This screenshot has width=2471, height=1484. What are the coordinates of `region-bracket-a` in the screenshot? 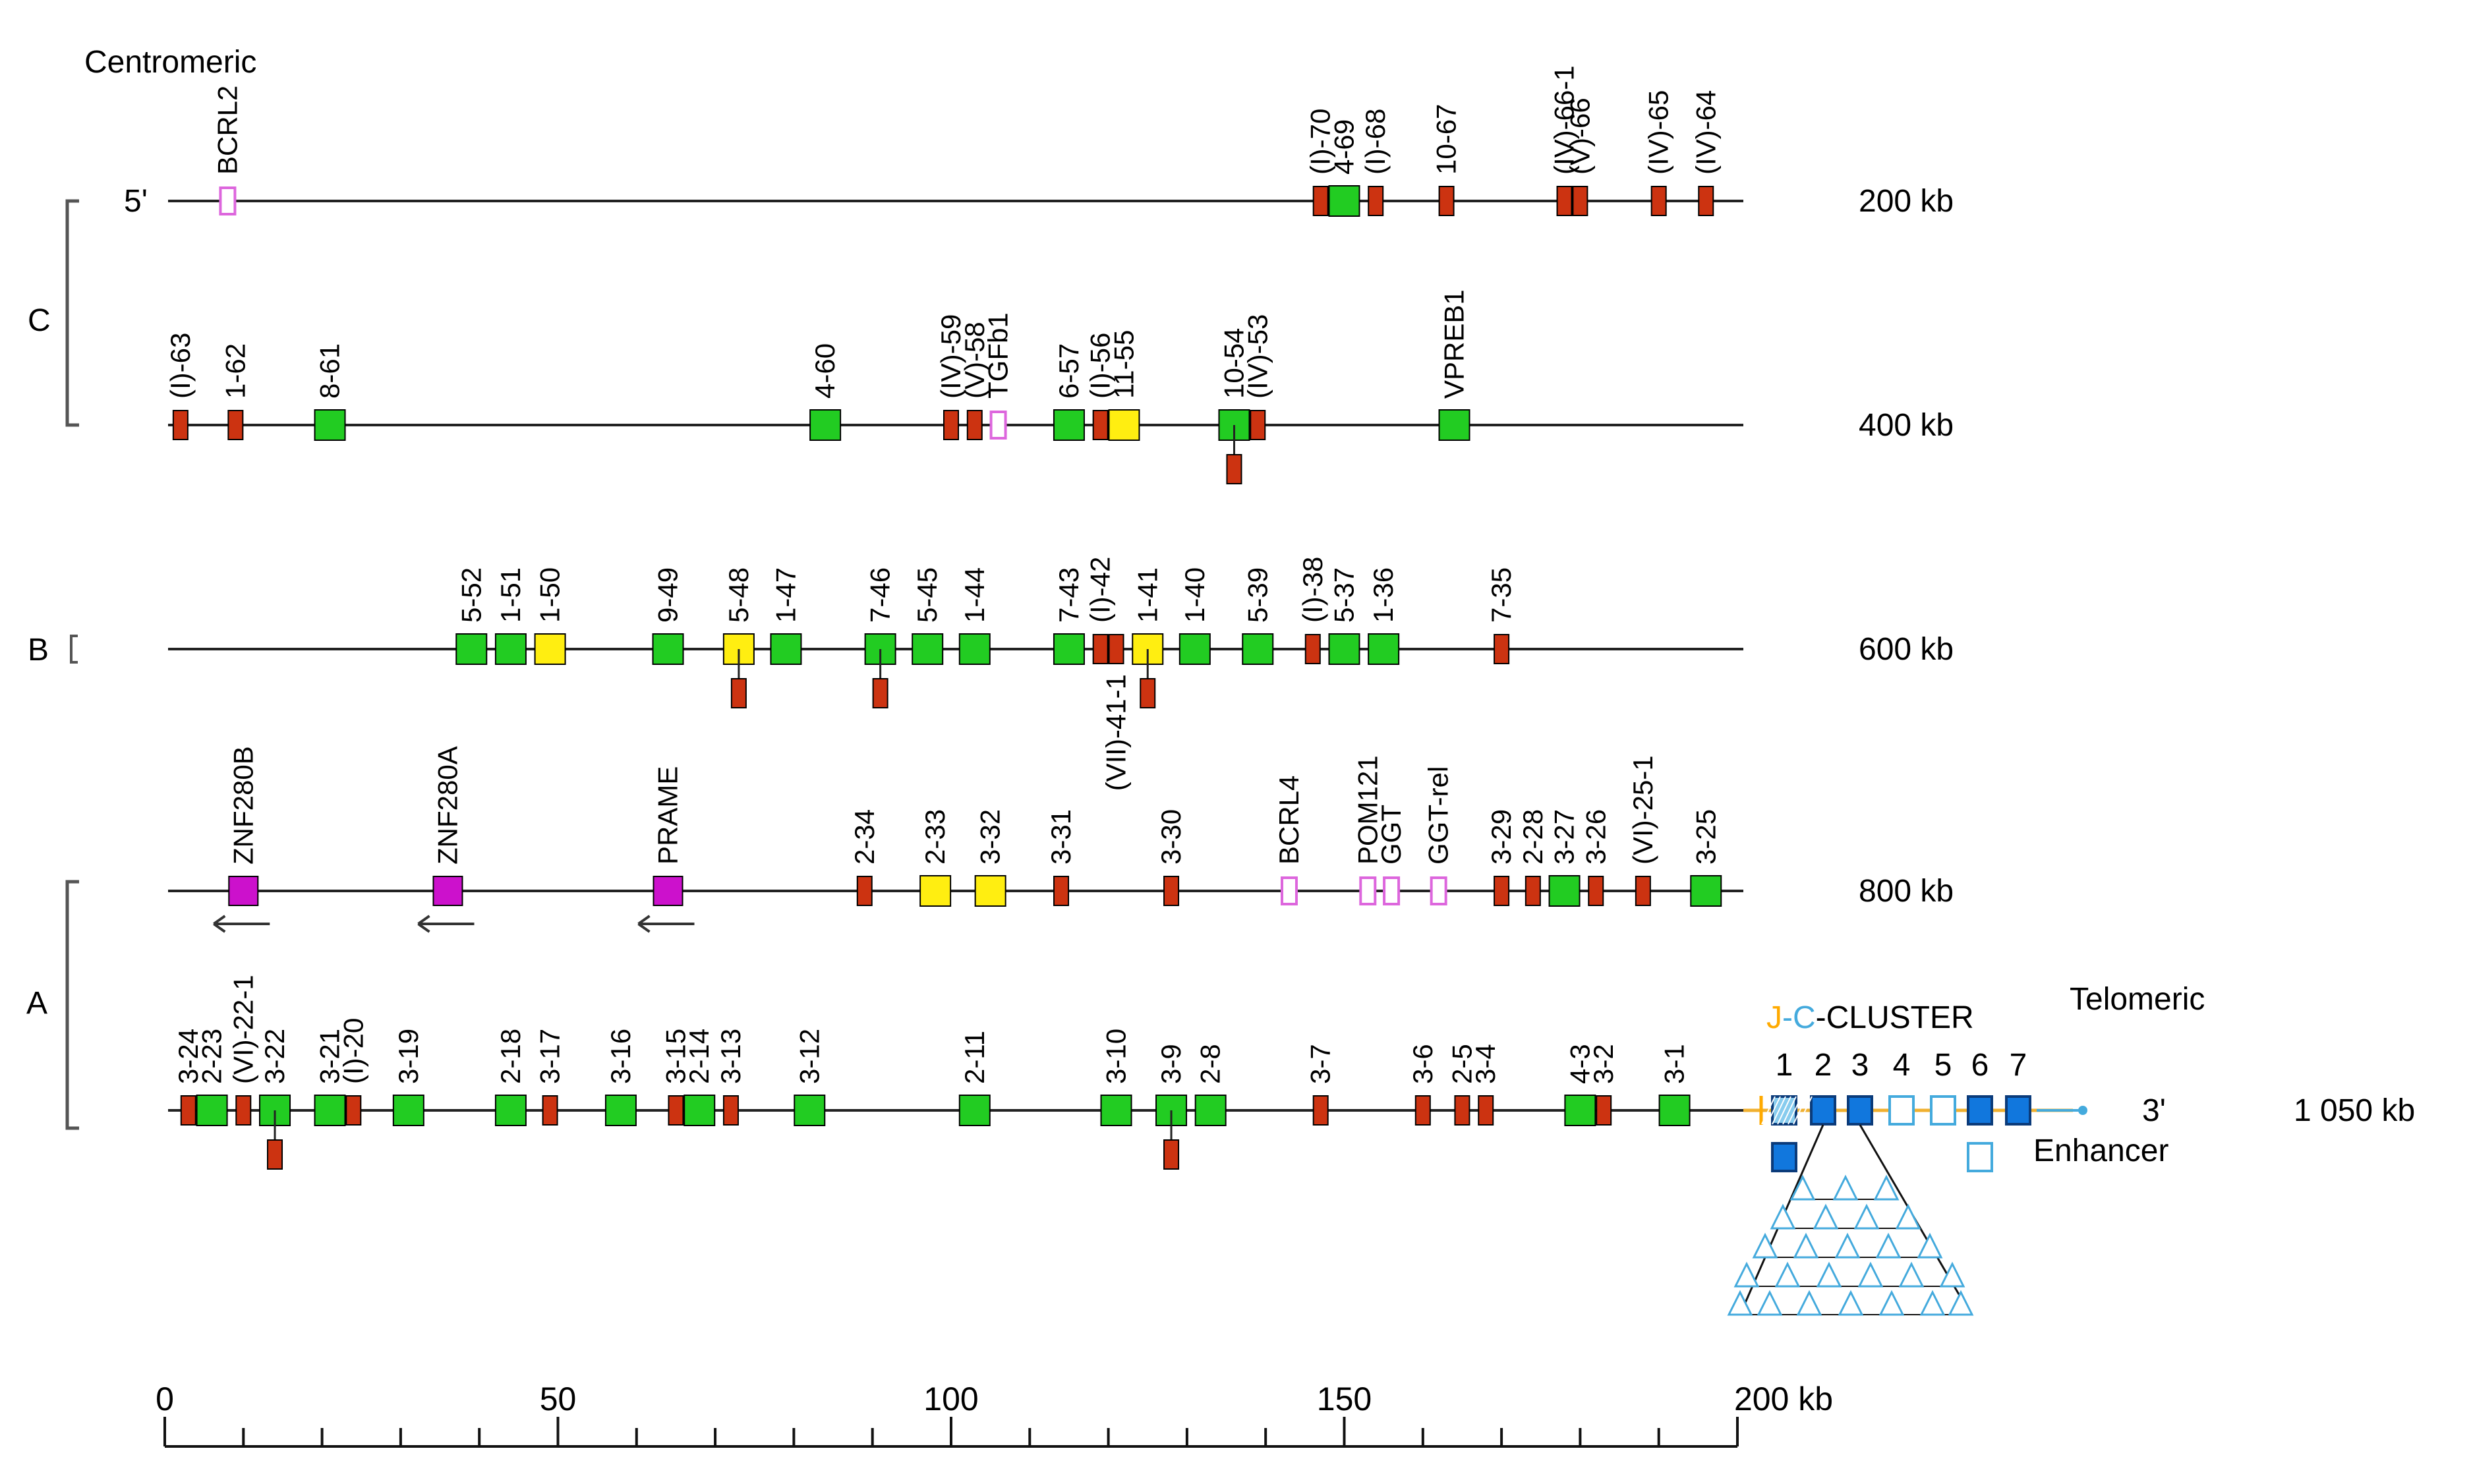 It's located at (72, 1005).